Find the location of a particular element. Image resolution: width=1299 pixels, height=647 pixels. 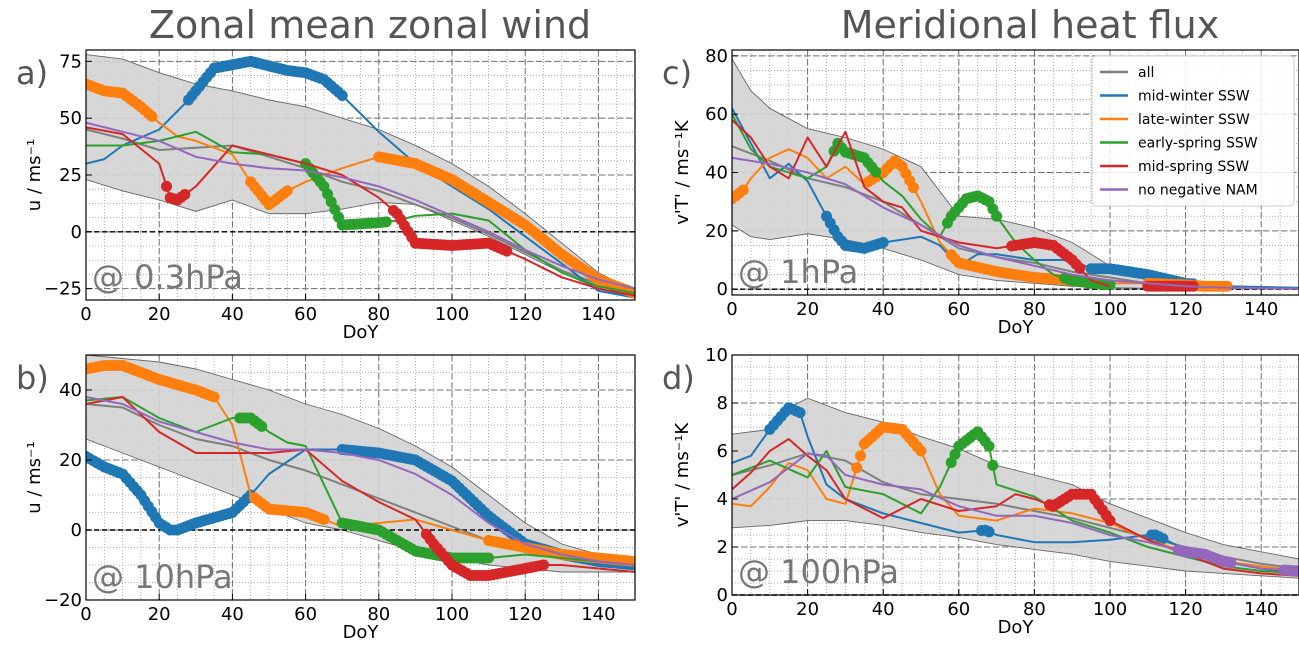

pressure-level-annotation: @ 100hPa is located at coordinates (818, 572).